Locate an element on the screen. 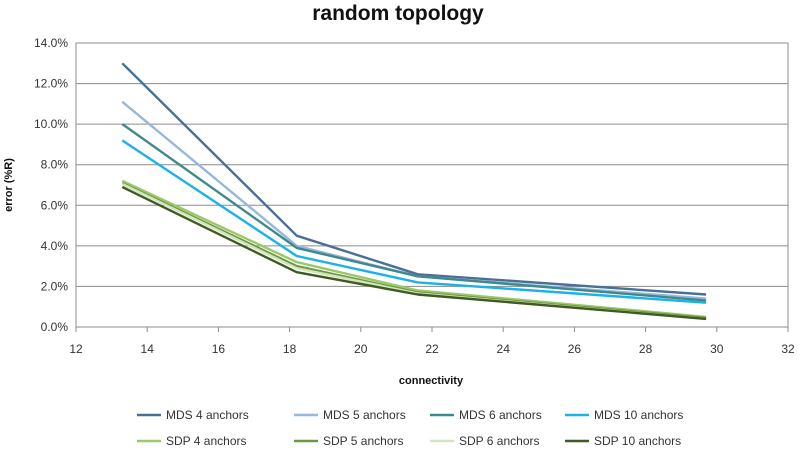 The image size is (800, 450). y-tick-label: 14.0% is located at coordinates (51, 43).